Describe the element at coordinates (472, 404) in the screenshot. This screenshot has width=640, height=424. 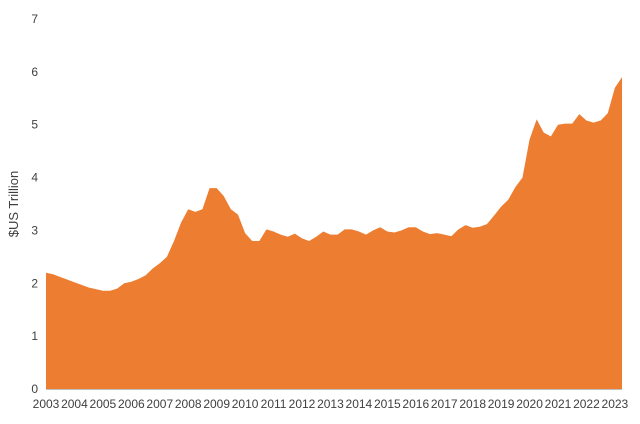
I see `x-tick-label: 2018` at that location.